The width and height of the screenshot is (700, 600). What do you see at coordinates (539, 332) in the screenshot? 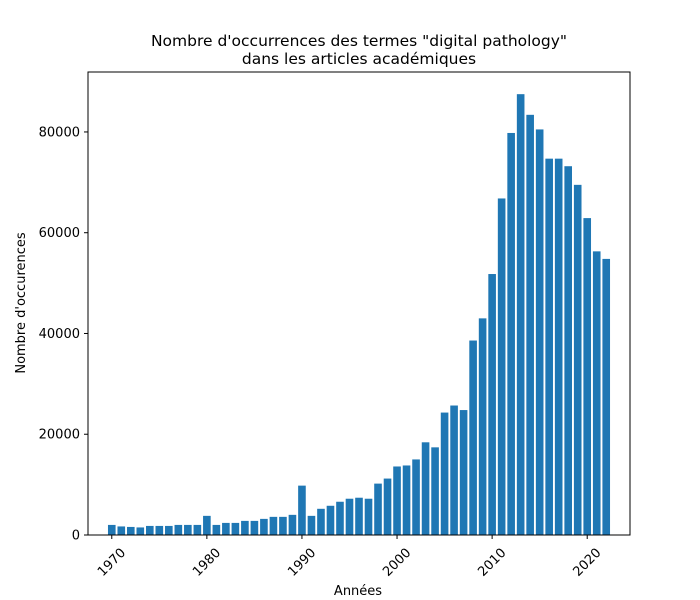
I see `bar-2015` at bounding box center [539, 332].